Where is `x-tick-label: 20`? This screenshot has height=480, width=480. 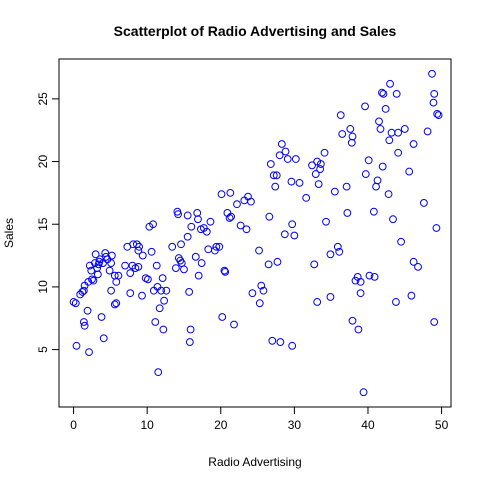 x-tick-label: 20 is located at coordinates (221, 425).